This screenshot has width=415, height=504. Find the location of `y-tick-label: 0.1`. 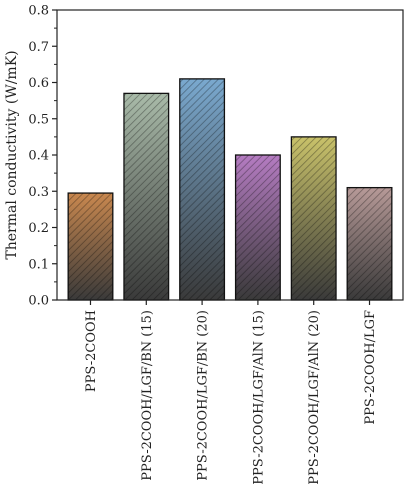

y-tick-label: 0.1 is located at coordinates (38, 264).